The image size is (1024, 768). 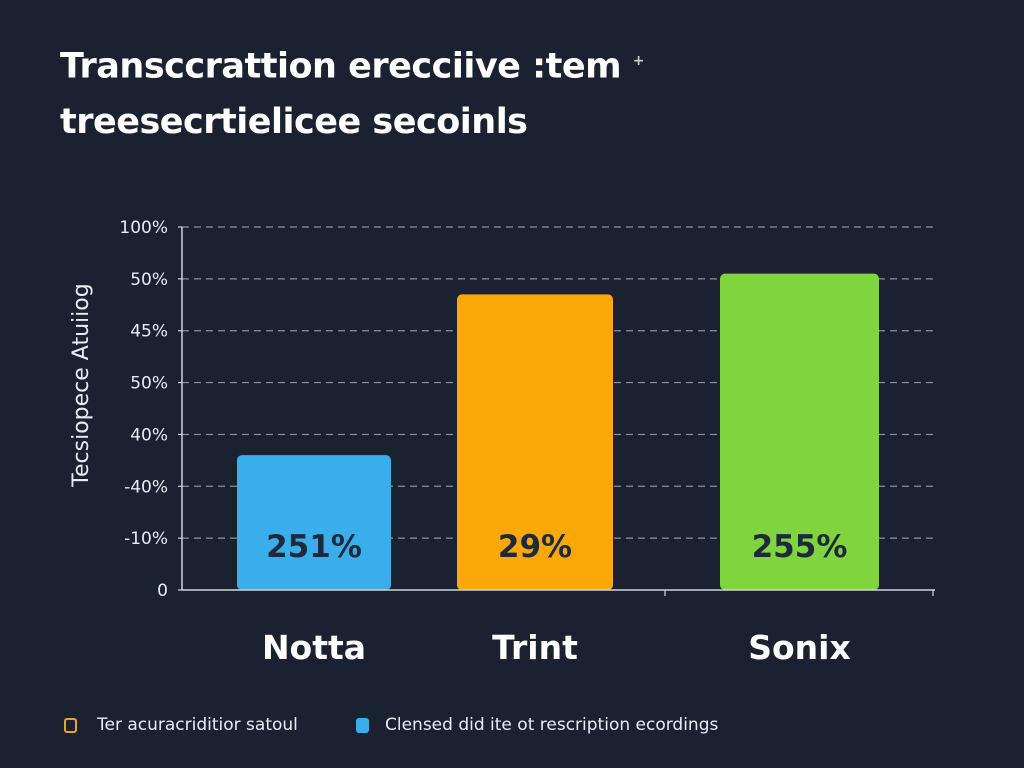 I want to click on legend-item-2: Clensed did ite ot rescription ecordings, so click(x=537, y=725).